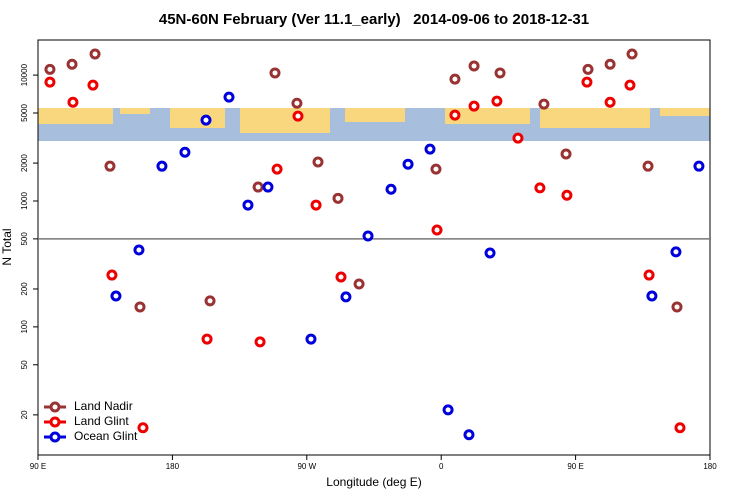 The image size is (750, 500). Describe the element at coordinates (373, 482) in the screenshot. I see `x-axis-label: Longitude (deg E)` at that location.